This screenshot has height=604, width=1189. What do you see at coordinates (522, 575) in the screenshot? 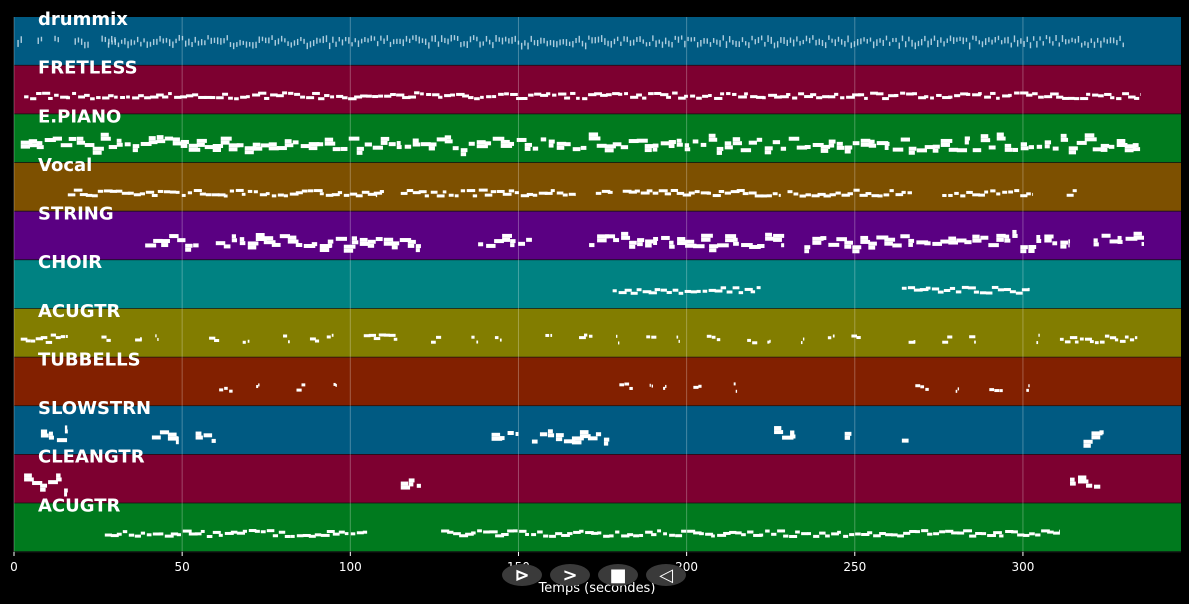
I see `play-button: ⊳` at bounding box center [522, 575].